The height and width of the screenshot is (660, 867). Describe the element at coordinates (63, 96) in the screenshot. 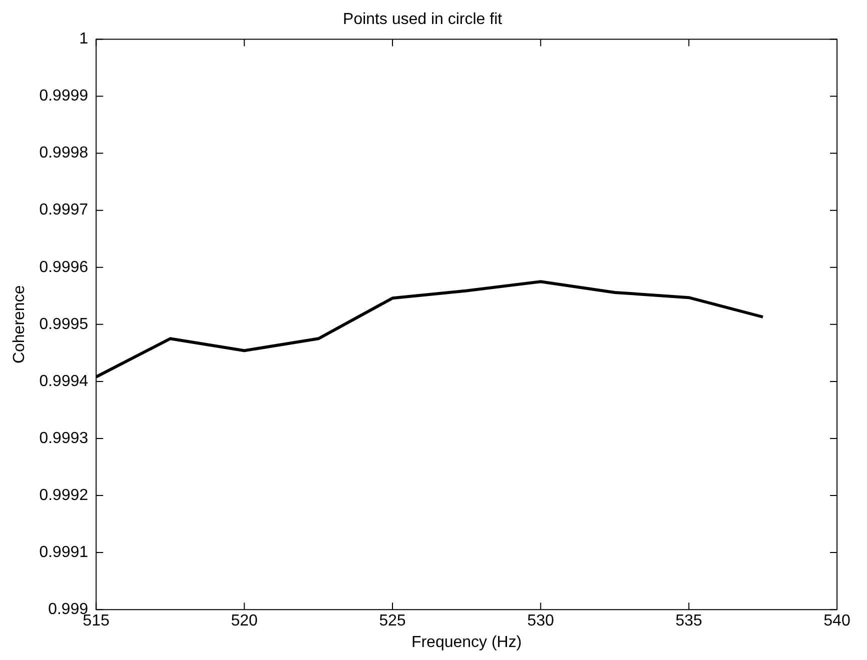

I see `y-tick-label: 0.9999` at that location.